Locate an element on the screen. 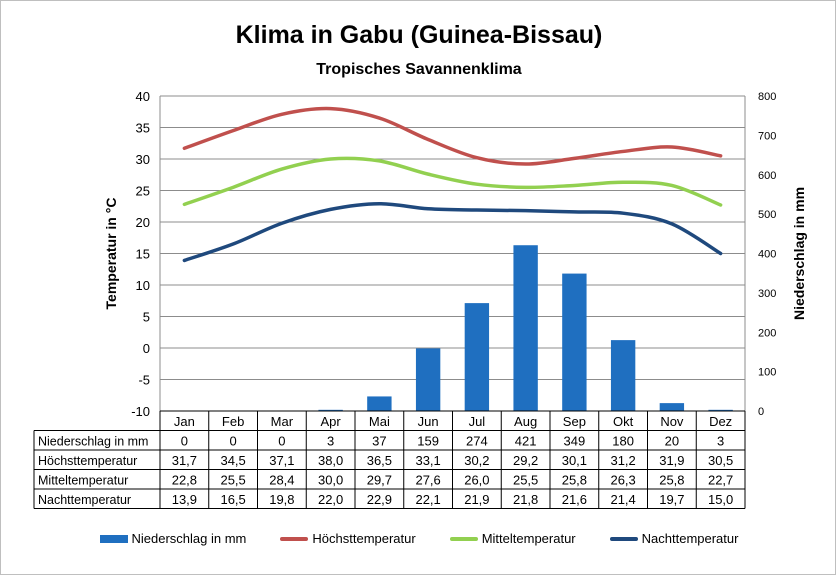  legend-item: Mitteltemperatur is located at coordinates (512, 538).